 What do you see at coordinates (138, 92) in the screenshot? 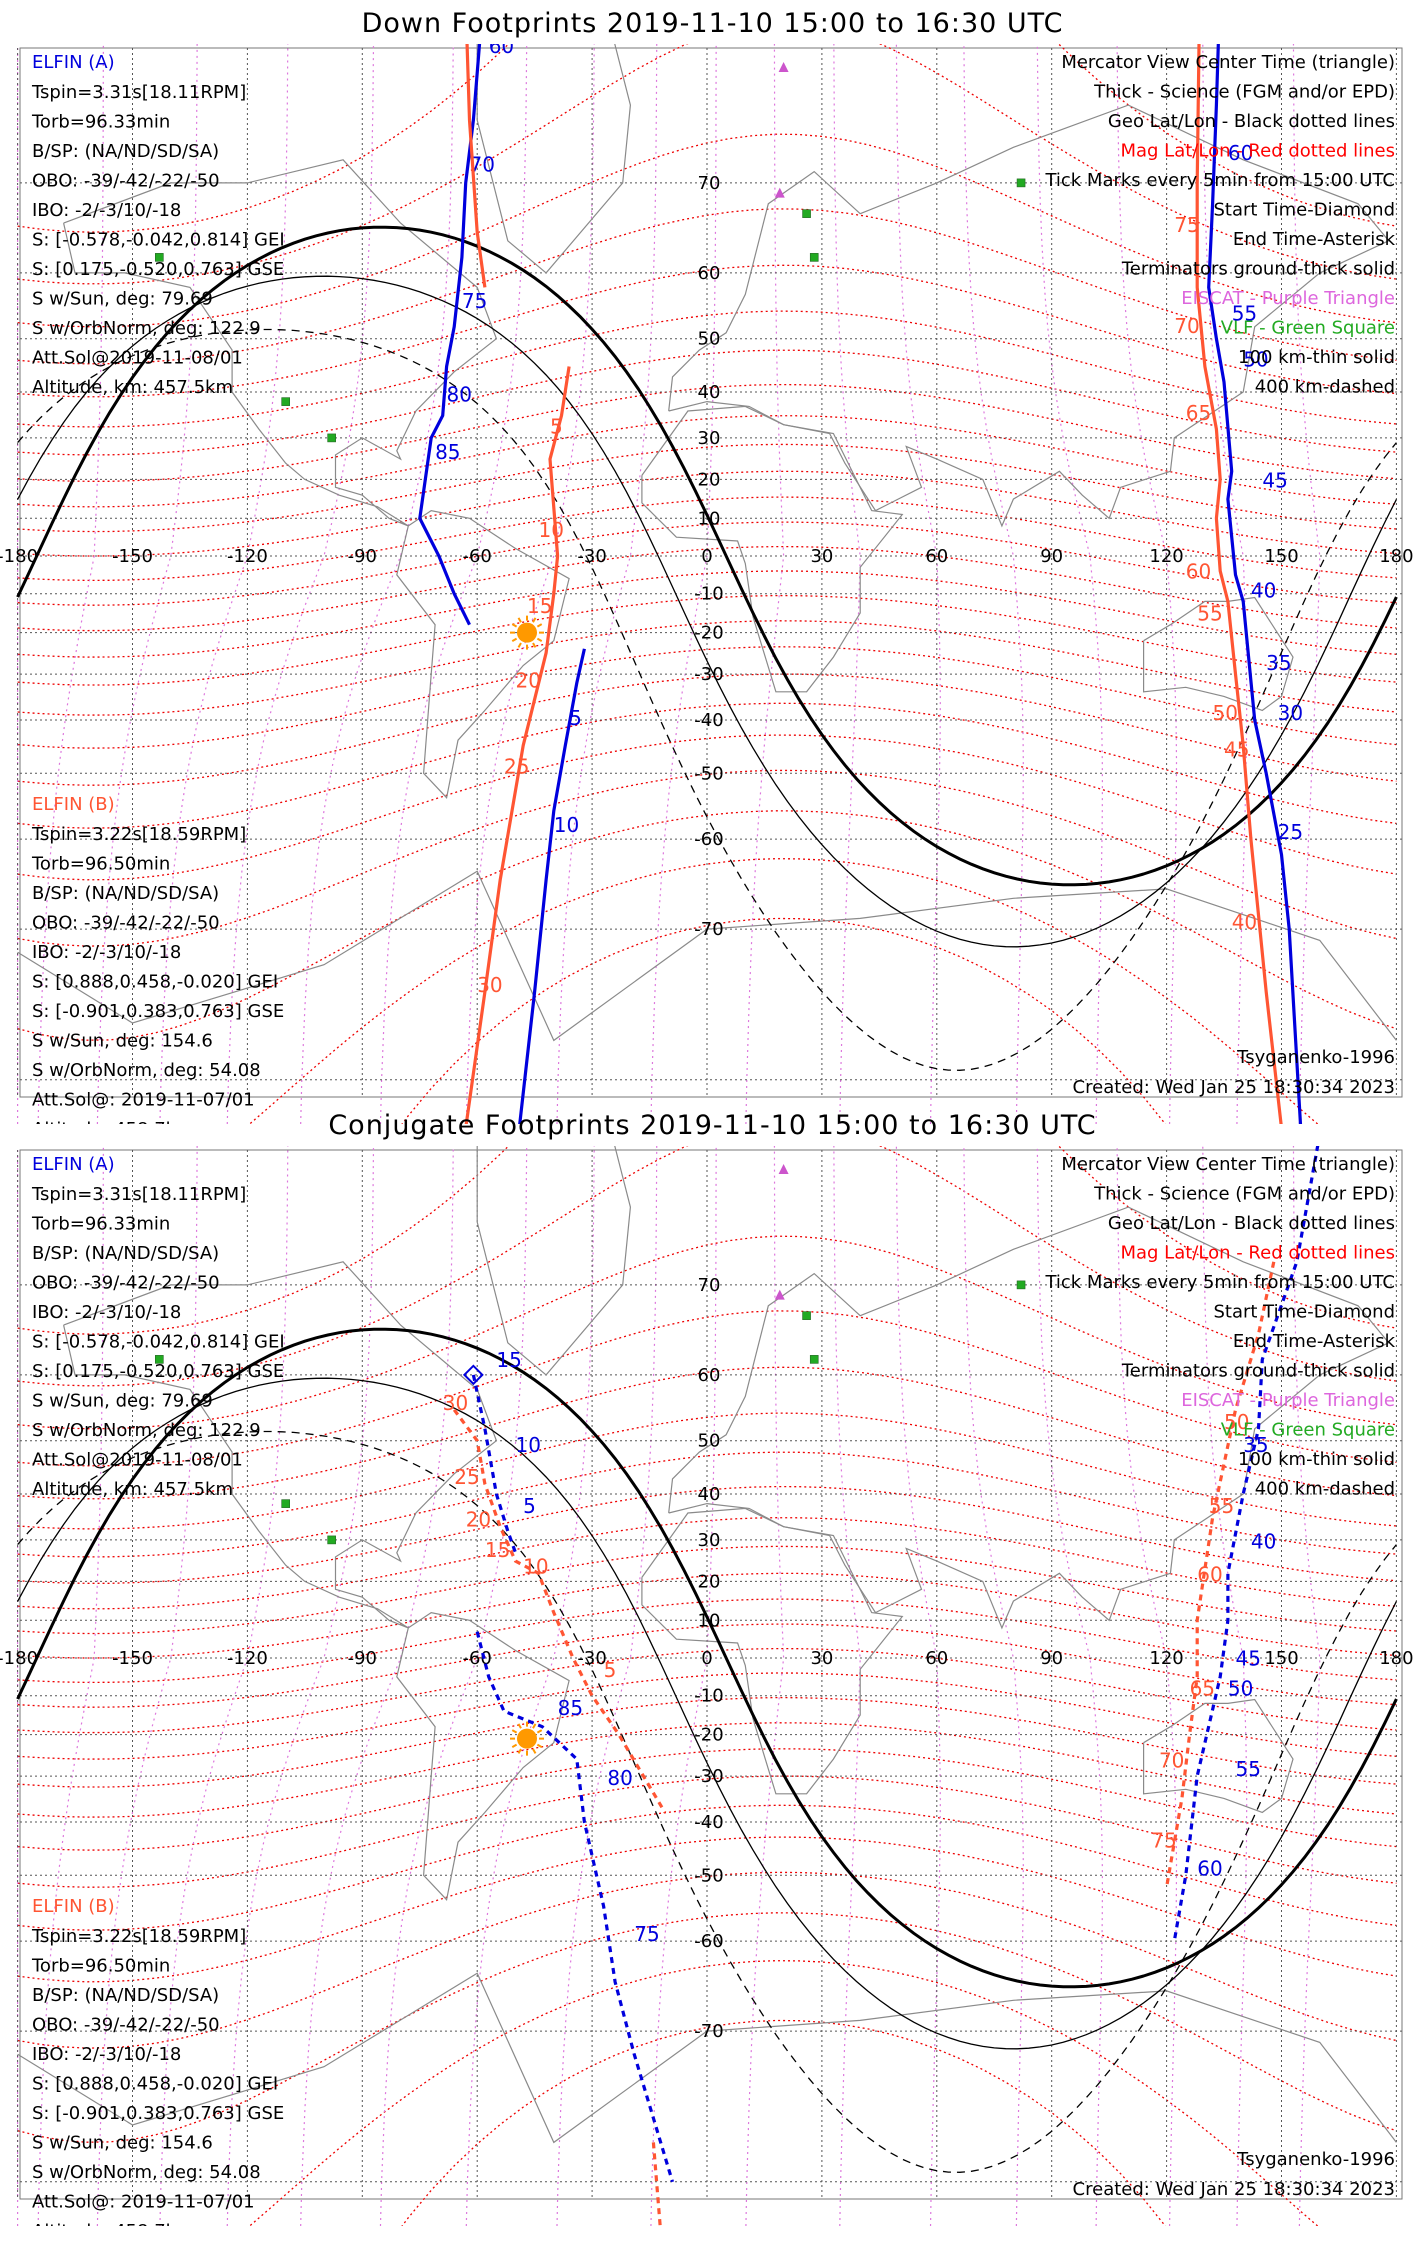
I see `elfin-a-line: Tspin=3.31s[18.11RPM]` at bounding box center [138, 92].